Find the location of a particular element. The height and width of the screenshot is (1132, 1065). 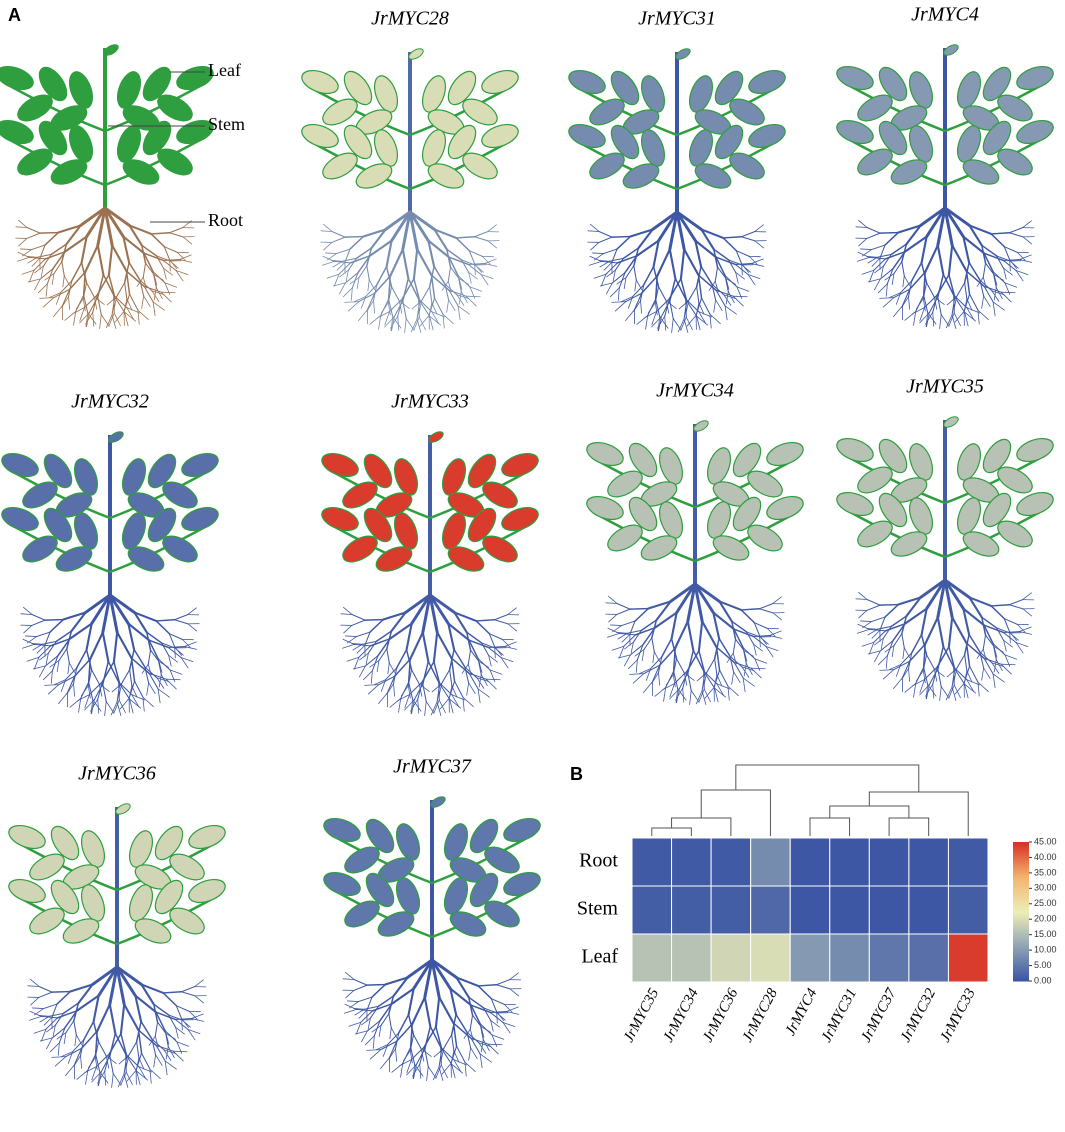

colorbar-tick-label: 0.00 is located at coordinates (1043, 980).